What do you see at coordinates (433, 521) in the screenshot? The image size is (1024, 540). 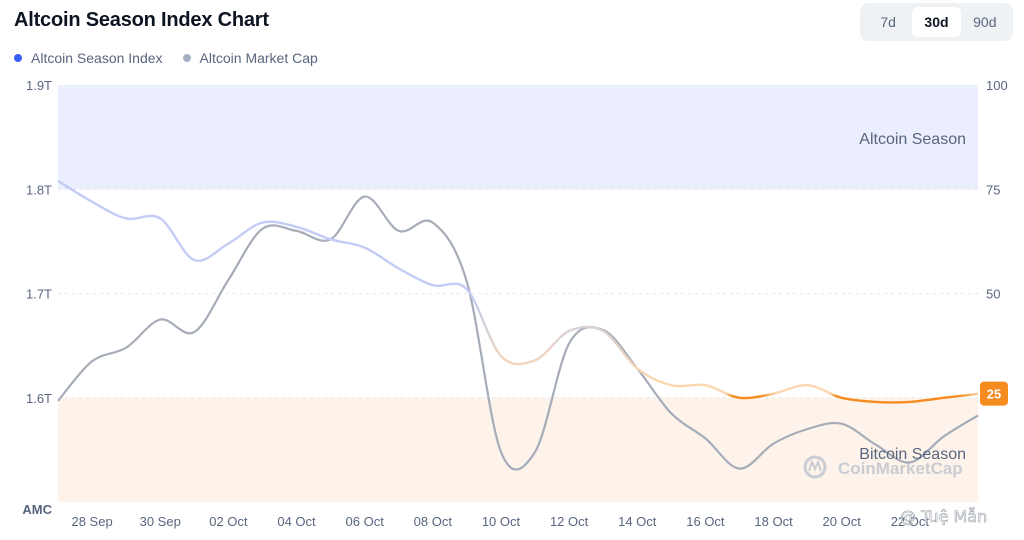 I see `x-axis-tick: 08 Oct` at bounding box center [433, 521].